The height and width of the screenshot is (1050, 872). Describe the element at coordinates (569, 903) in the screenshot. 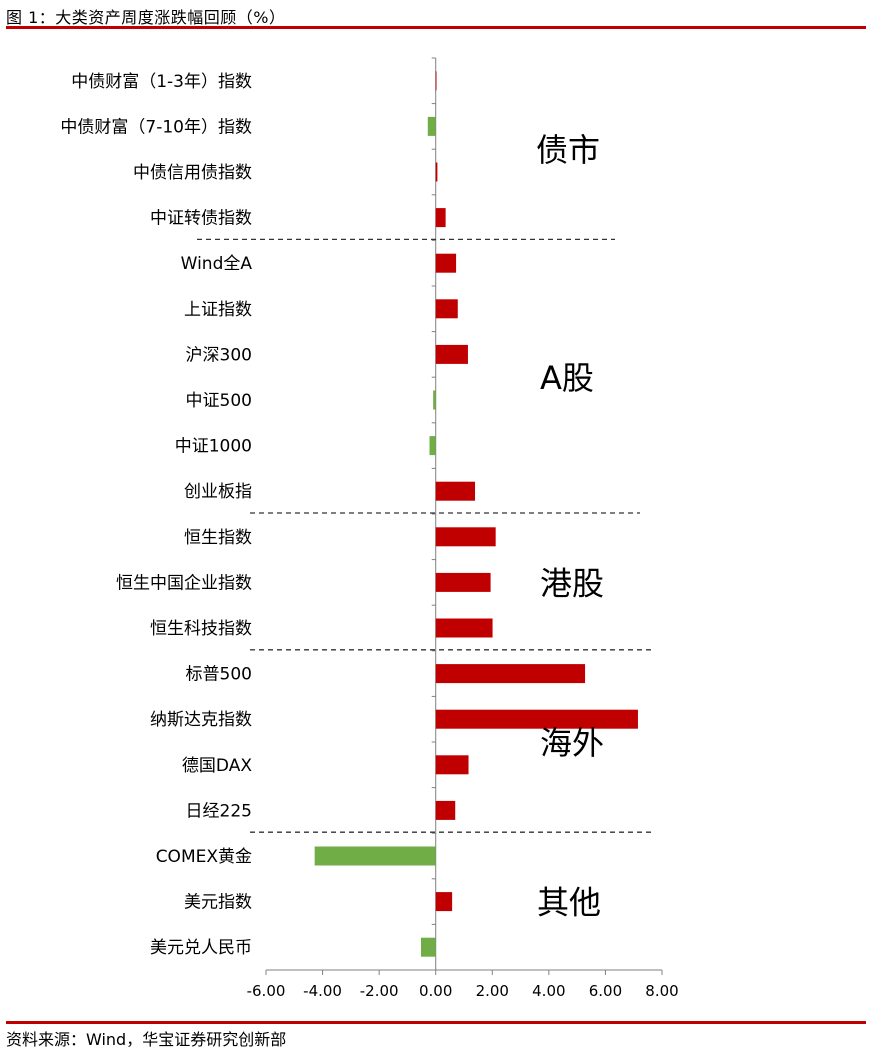

I see `group-label: 其他` at that location.